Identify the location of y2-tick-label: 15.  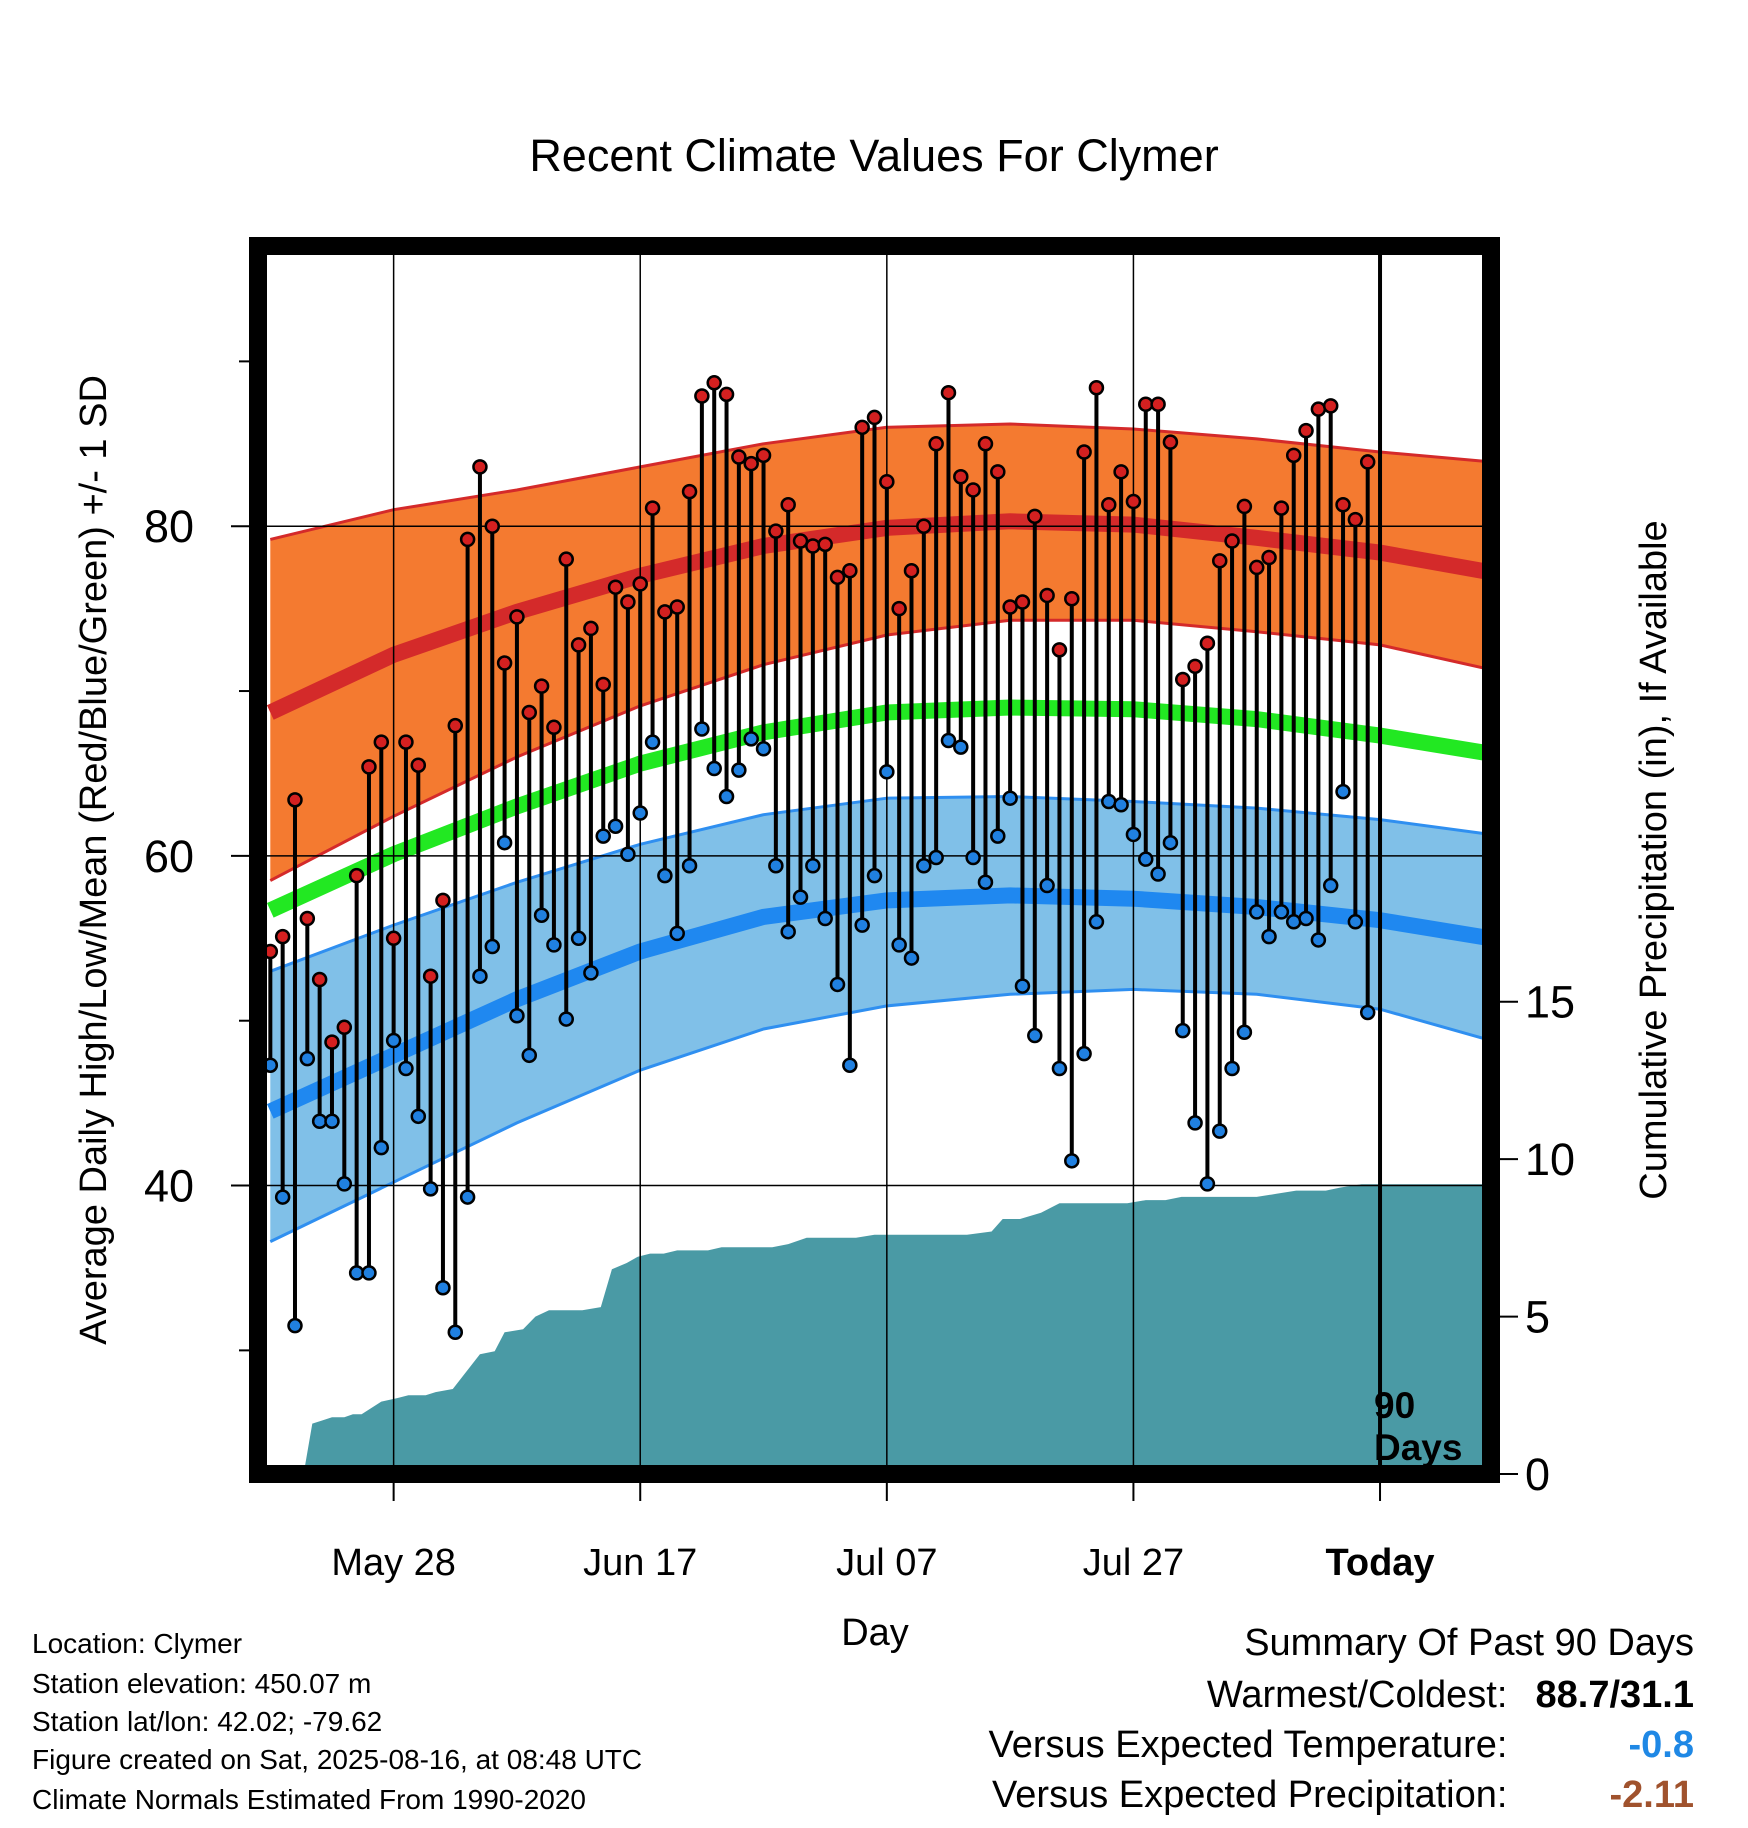
(1550, 1002).